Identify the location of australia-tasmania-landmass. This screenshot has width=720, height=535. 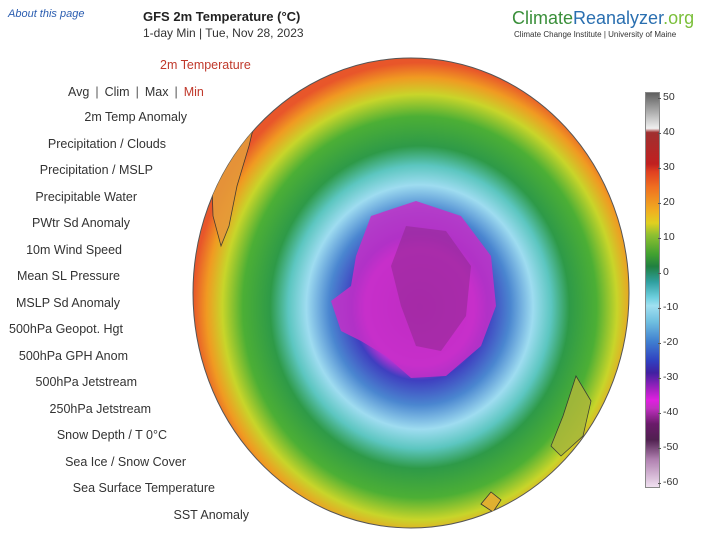
(491, 502).